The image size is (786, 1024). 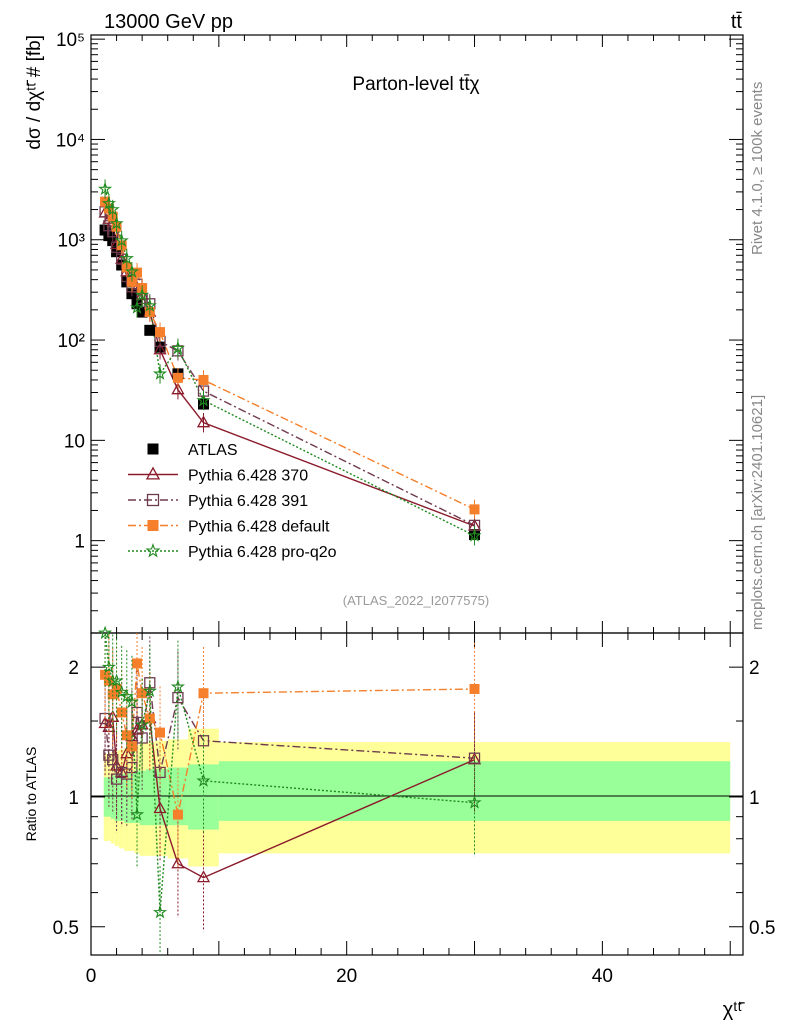 I want to click on main-ytick-label: 10², so click(x=71, y=341).